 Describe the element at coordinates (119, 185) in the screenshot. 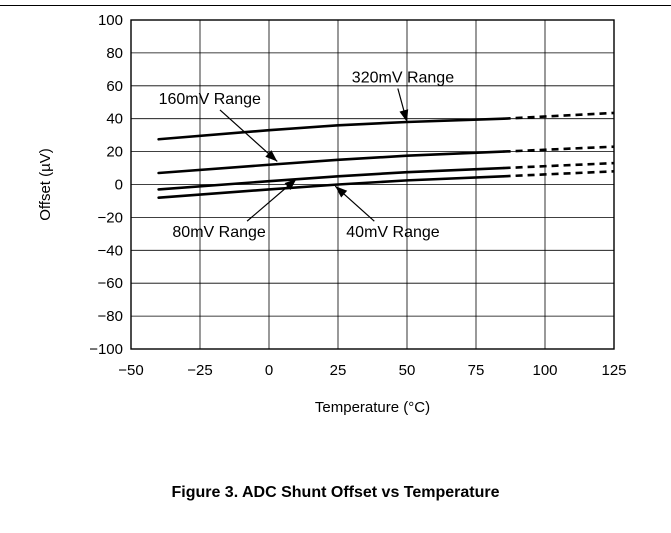

I see `y-tick-label: 0` at that location.